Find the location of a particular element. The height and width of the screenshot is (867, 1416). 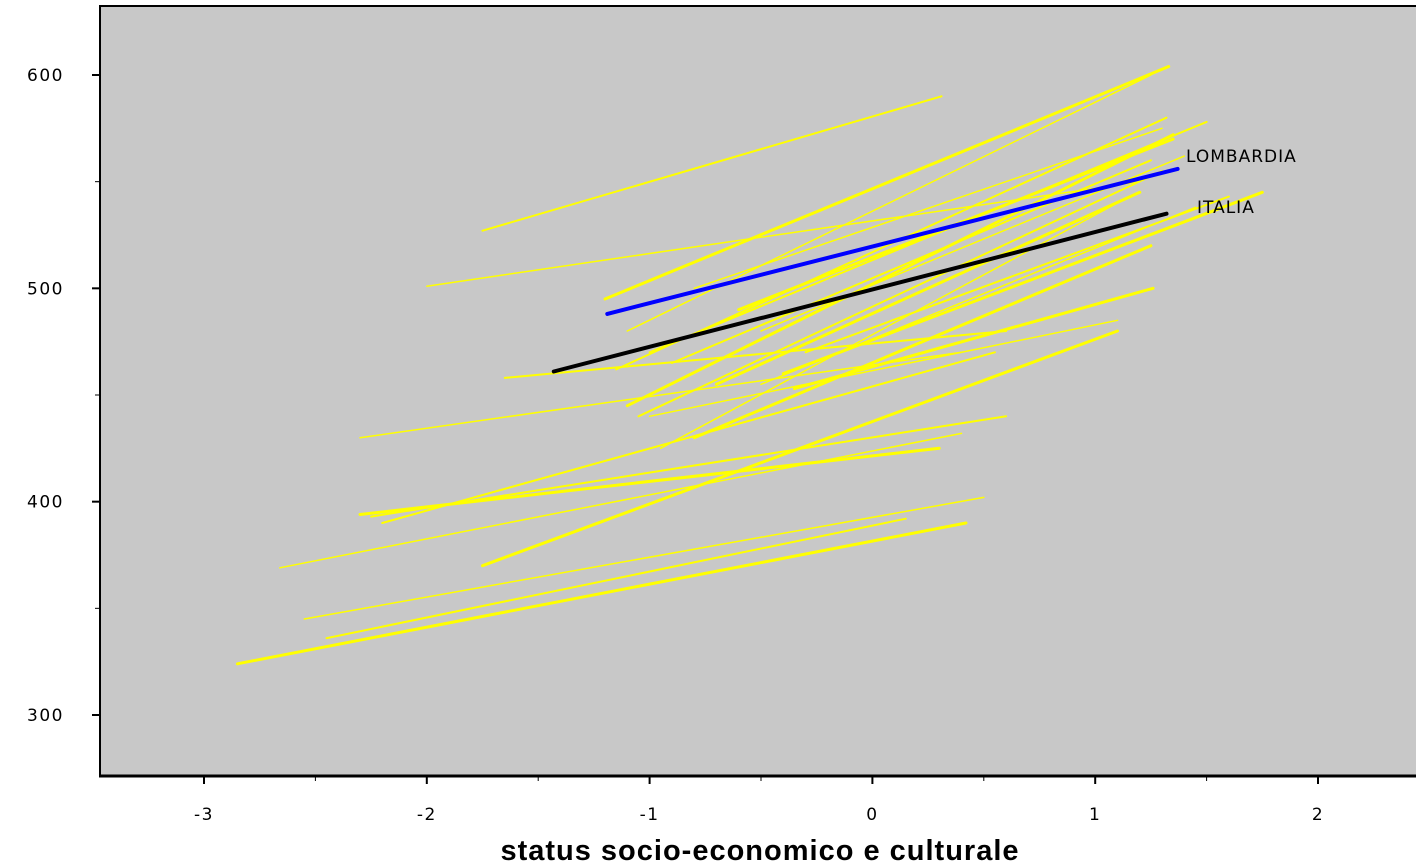

y-tick-label: 400 is located at coordinates (45, 503).